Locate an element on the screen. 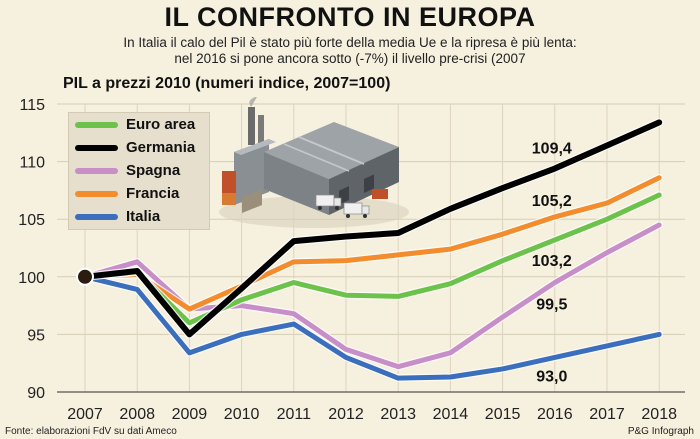 Image resolution: width=700 pixels, height=439 pixels. origin-point-marker is located at coordinates (85, 276).